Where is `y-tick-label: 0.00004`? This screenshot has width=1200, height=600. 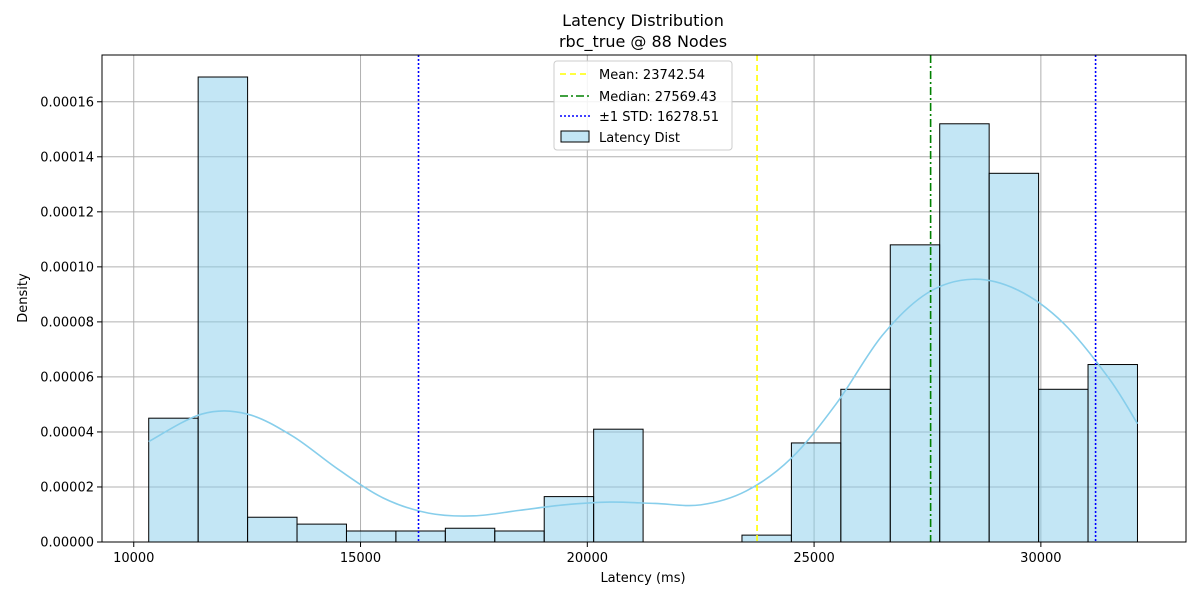
y-tick-label: 0.00004 is located at coordinates (67, 432).